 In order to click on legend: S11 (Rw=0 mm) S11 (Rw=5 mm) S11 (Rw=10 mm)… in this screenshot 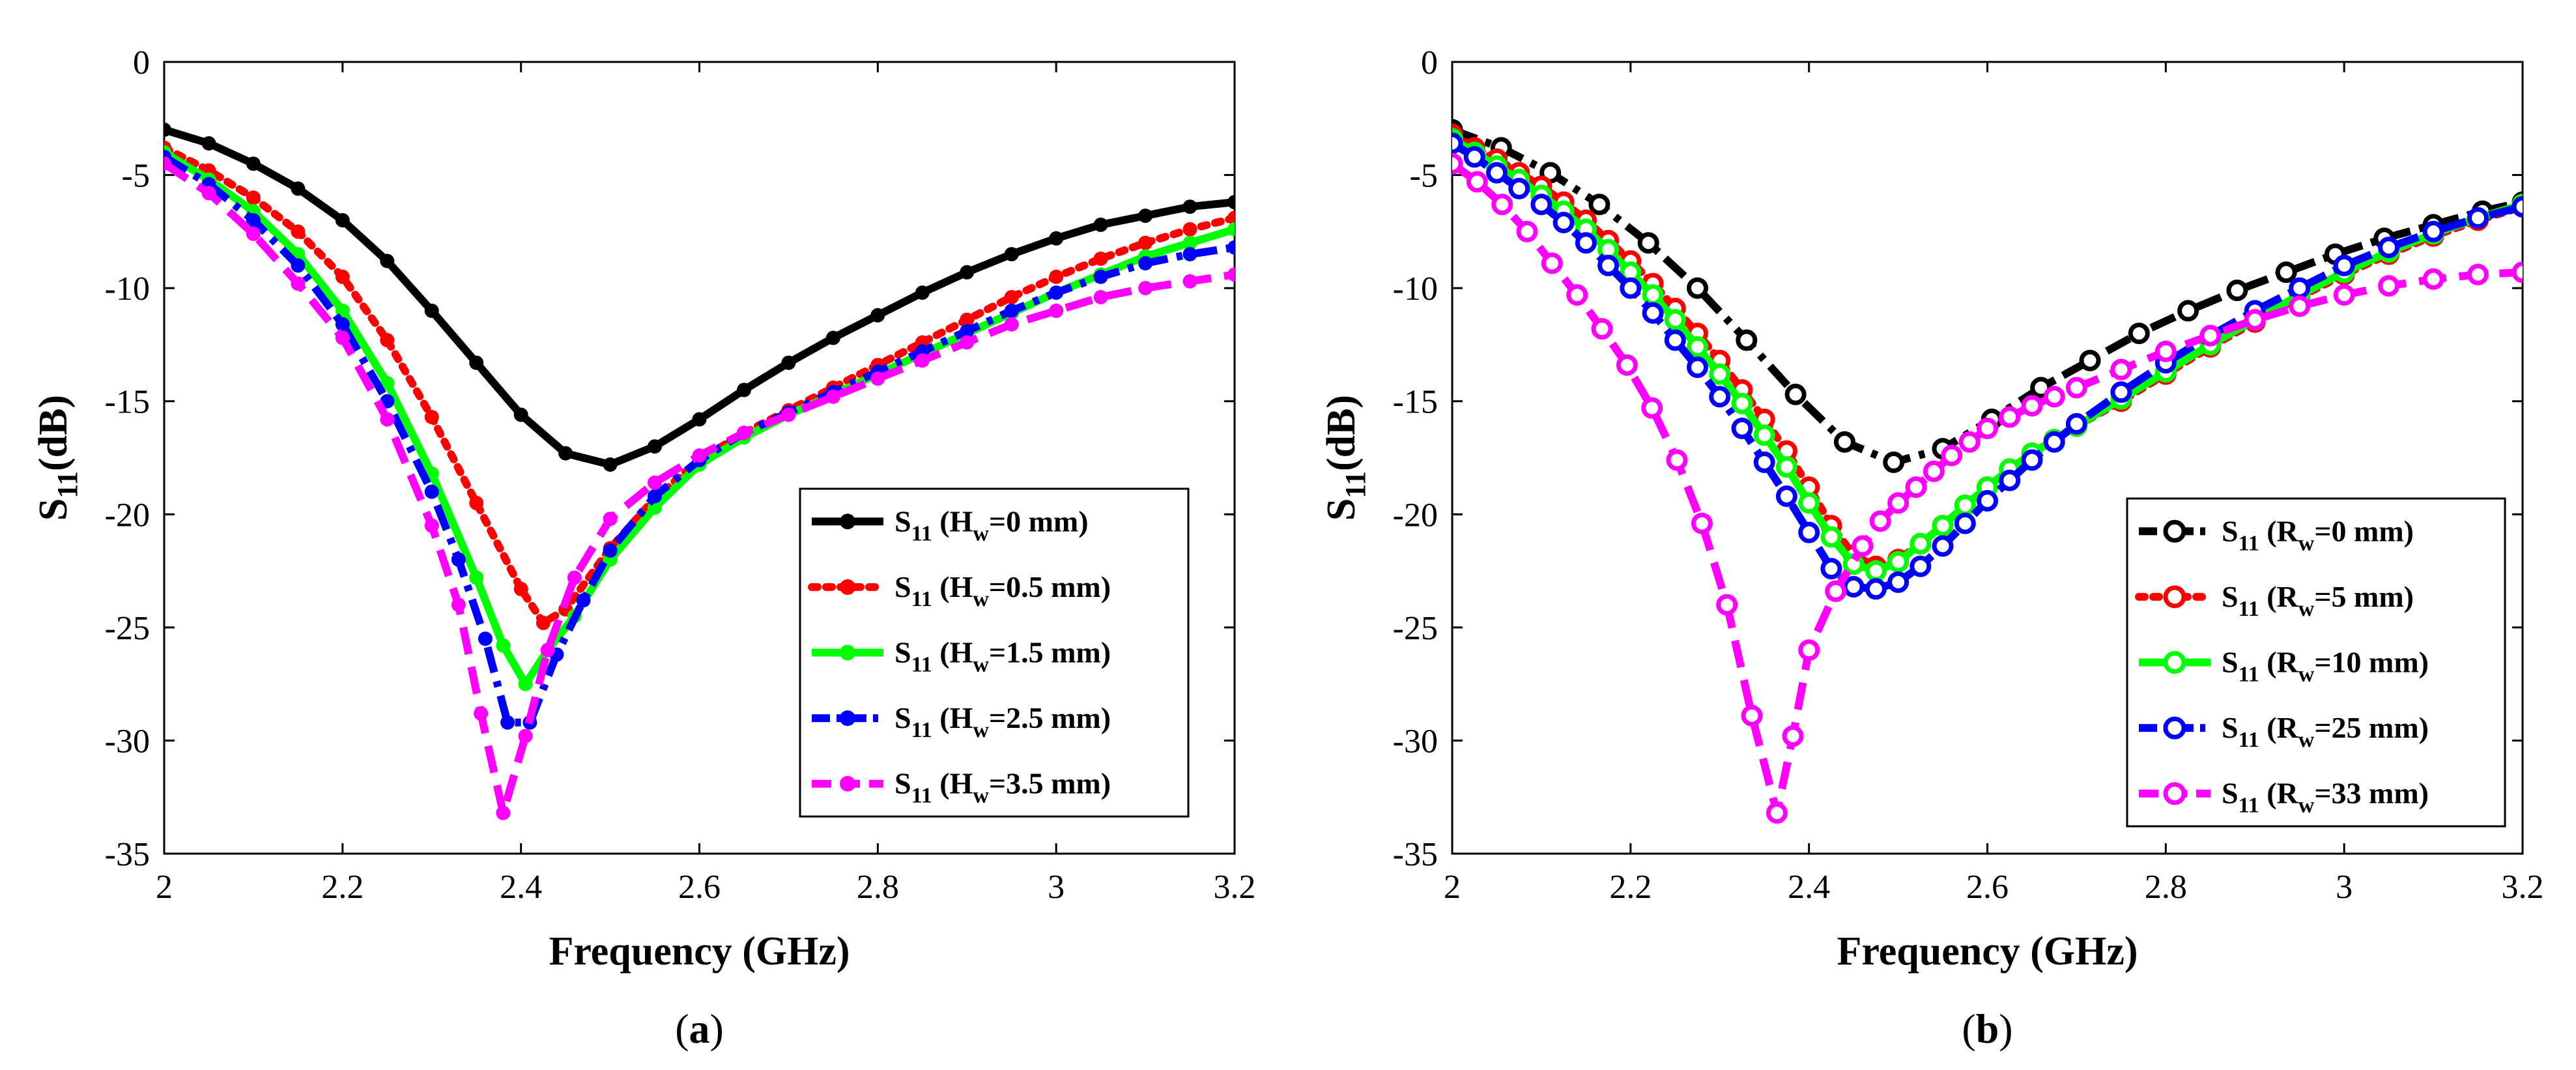, I will do `click(2316, 662)`.